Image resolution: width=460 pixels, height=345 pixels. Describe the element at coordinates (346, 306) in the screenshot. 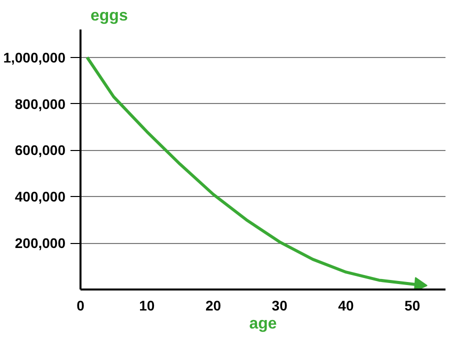

I see `x-tick-label: 40` at that location.